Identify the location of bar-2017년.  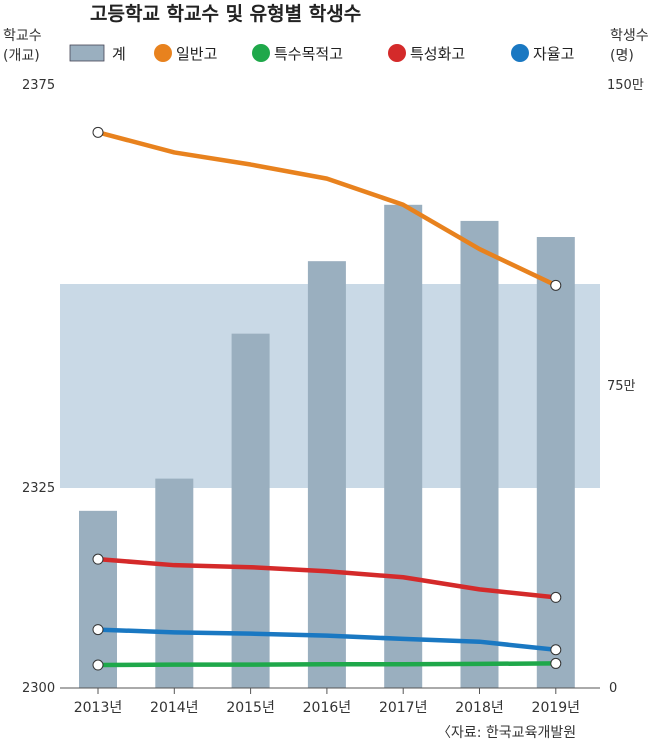
(403, 446).